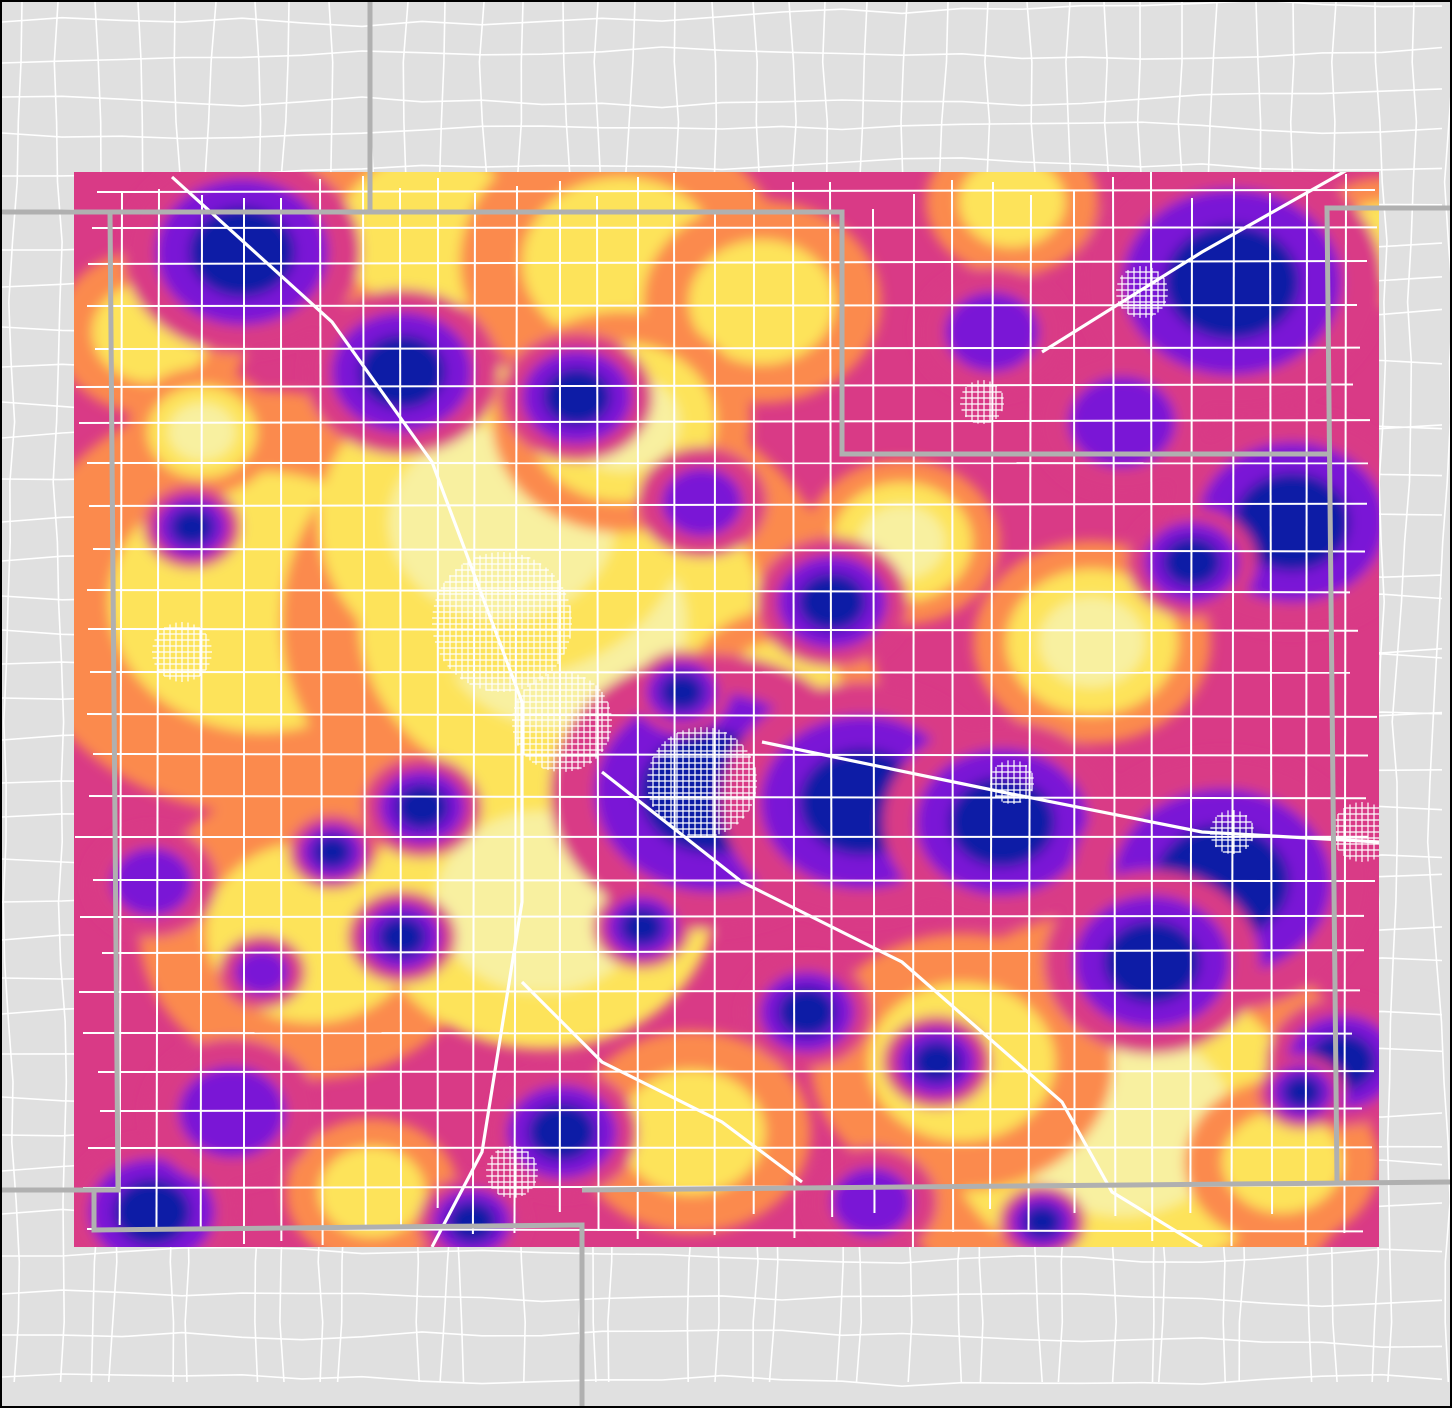  I want to click on heat-contour-very-high, so click(1092, 642).